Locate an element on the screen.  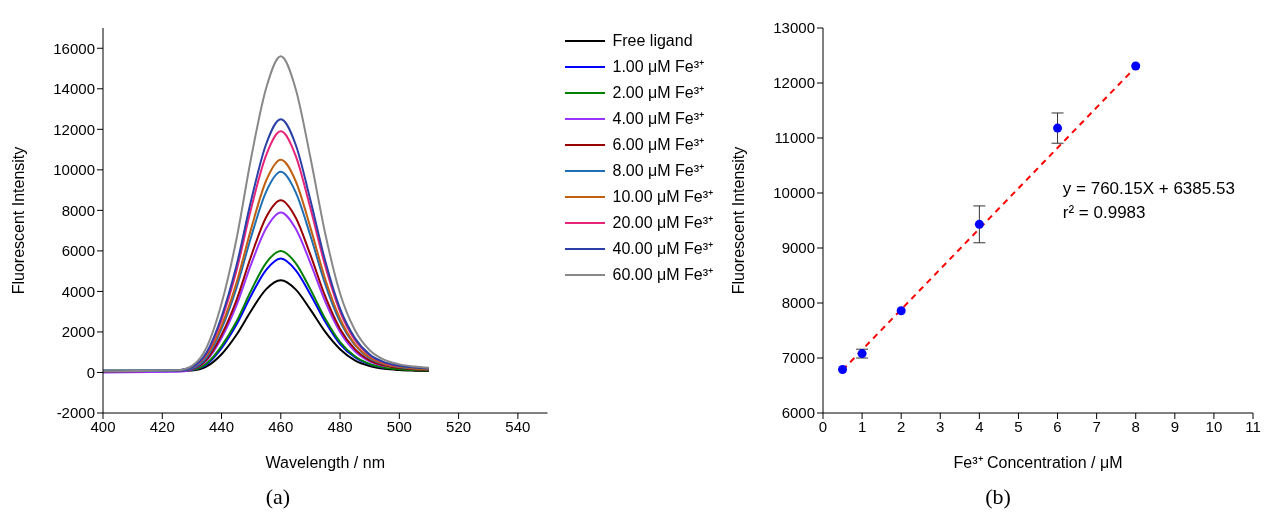
x-tick-label: 460 is located at coordinates (281, 426).